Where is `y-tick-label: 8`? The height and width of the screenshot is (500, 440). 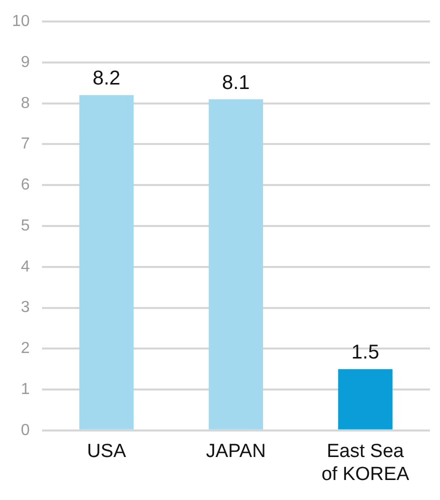 y-tick-label: 8 is located at coordinates (25, 103).